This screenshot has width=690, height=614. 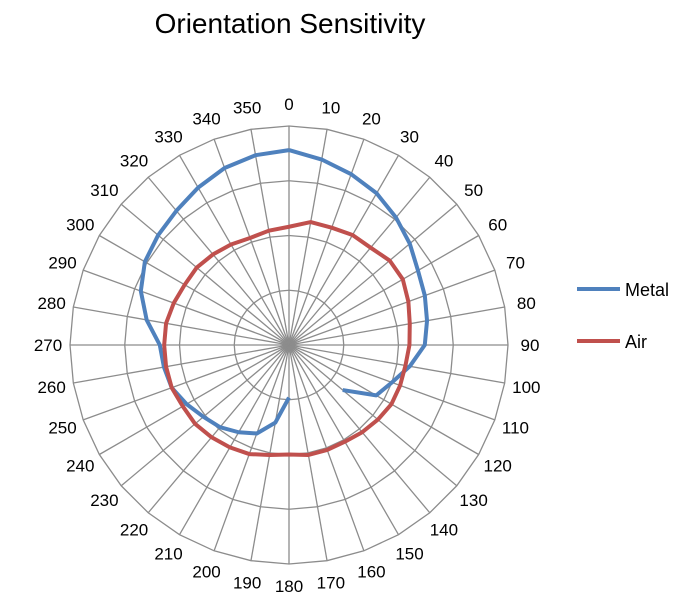 I want to click on category-label: 240, so click(x=80, y=466).